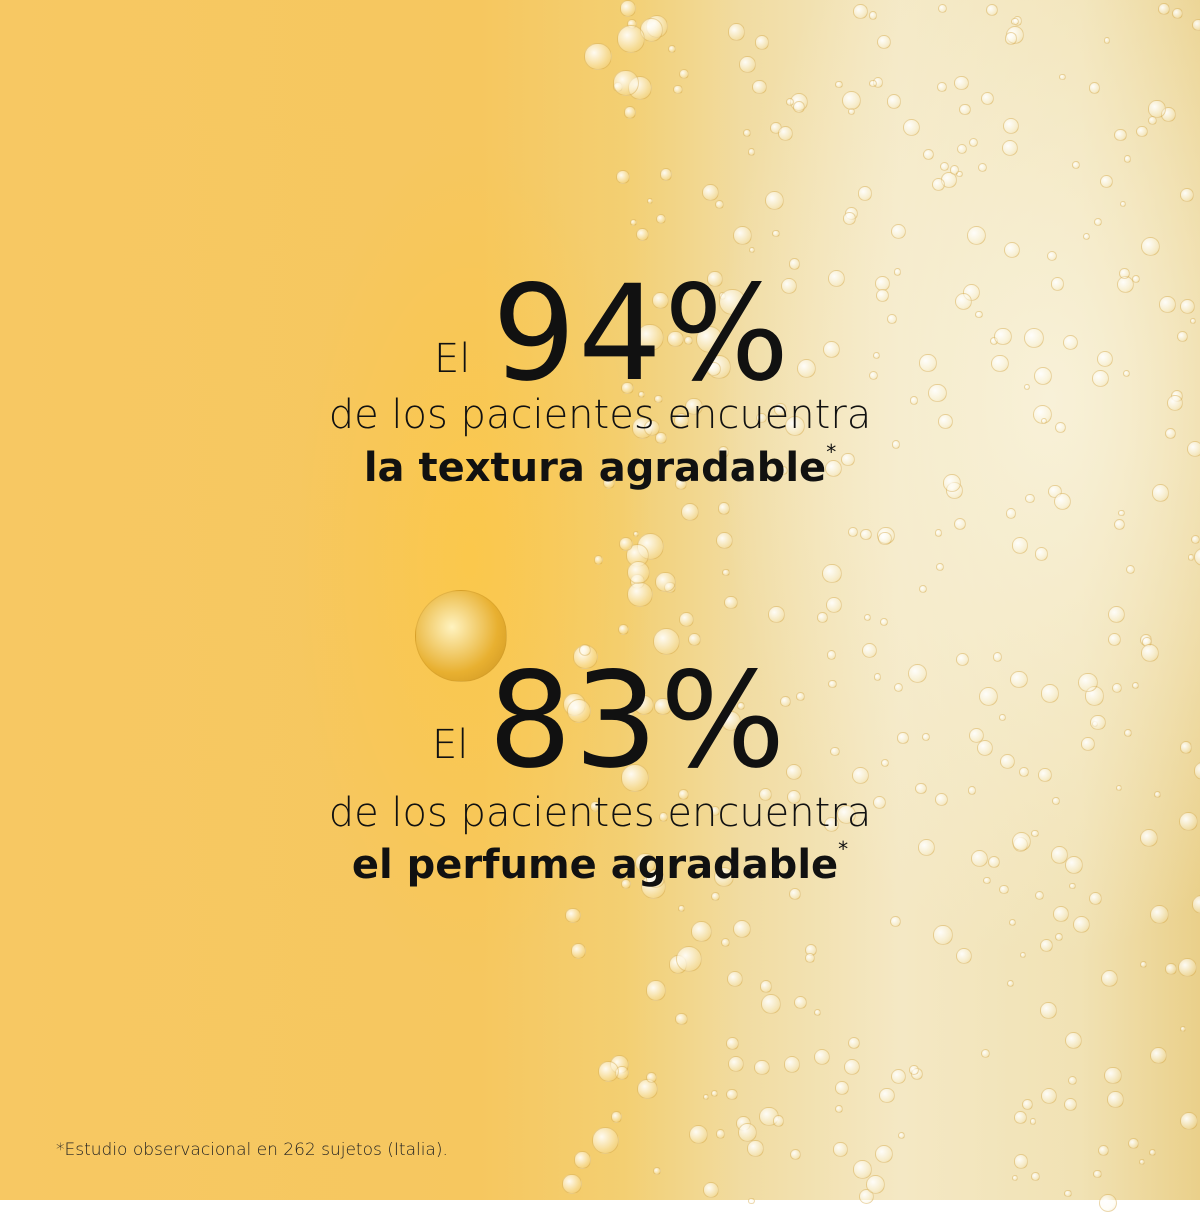 The height and width of the screenshot is (1212, 1200). I want to click on stat-prefix: El, so click(452, 359).